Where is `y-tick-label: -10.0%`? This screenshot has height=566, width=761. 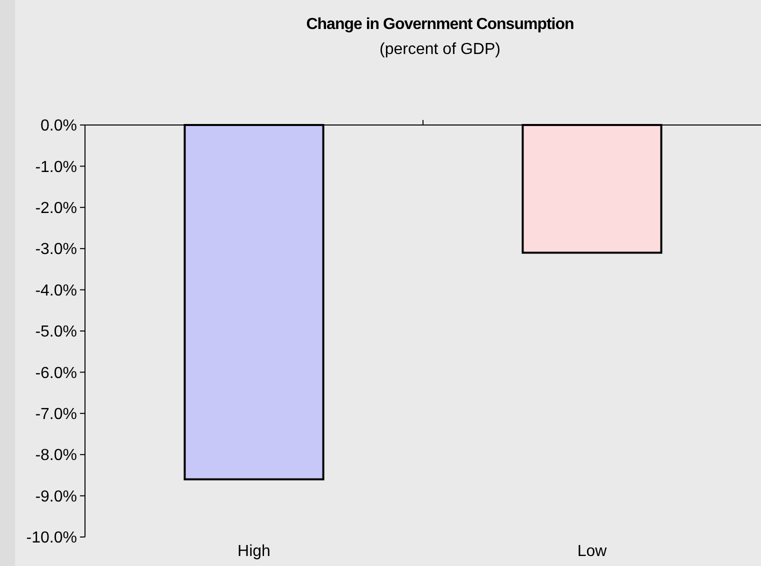 y-tick-label: -10.0% is located at coordinates (51, 538).